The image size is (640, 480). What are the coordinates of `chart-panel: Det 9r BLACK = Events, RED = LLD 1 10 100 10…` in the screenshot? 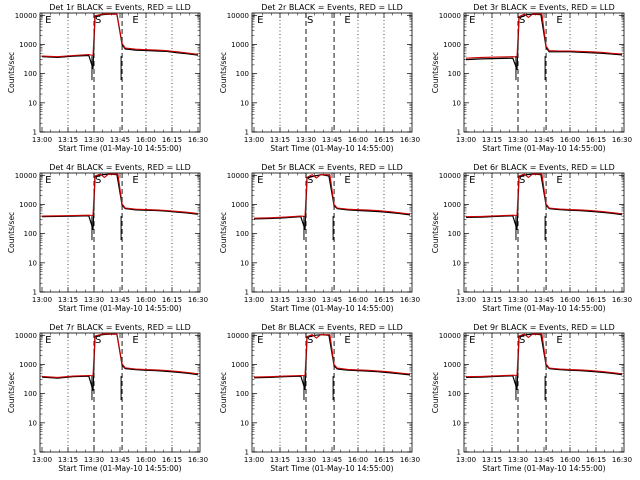 It's located at (531, 398).